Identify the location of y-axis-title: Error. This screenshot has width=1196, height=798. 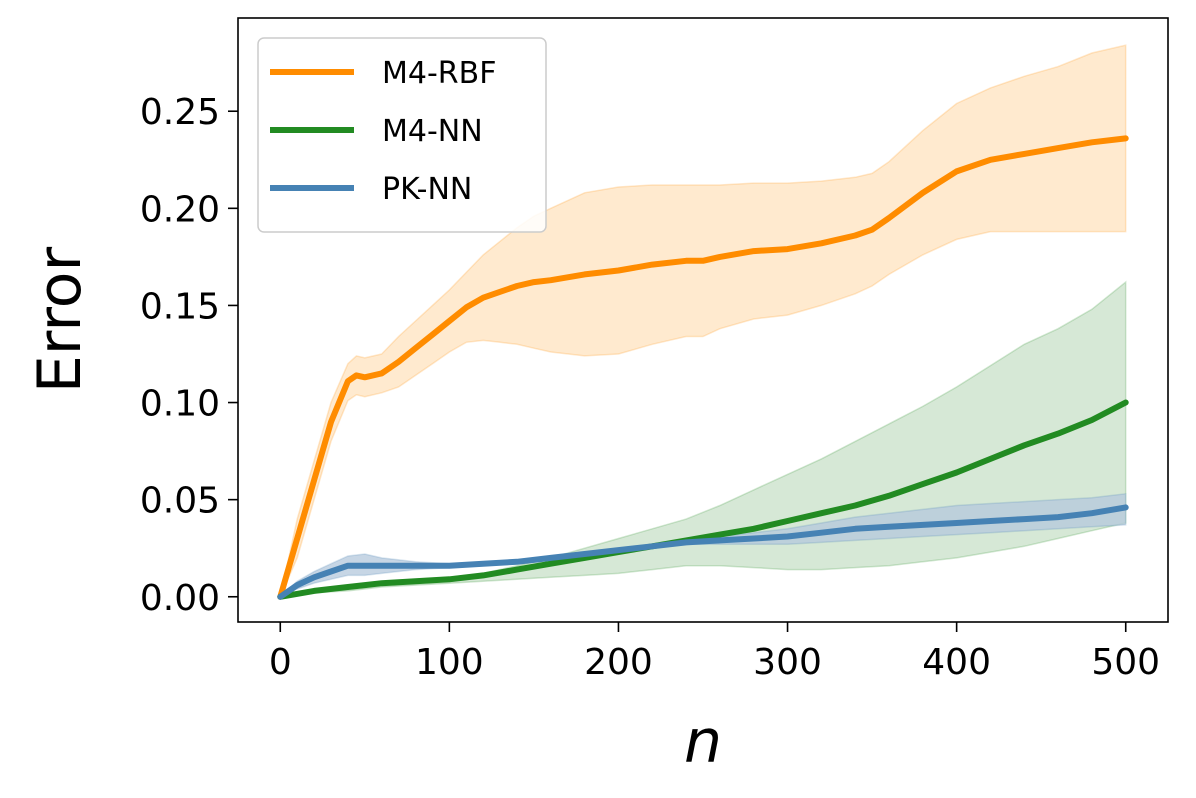
(60, 320).